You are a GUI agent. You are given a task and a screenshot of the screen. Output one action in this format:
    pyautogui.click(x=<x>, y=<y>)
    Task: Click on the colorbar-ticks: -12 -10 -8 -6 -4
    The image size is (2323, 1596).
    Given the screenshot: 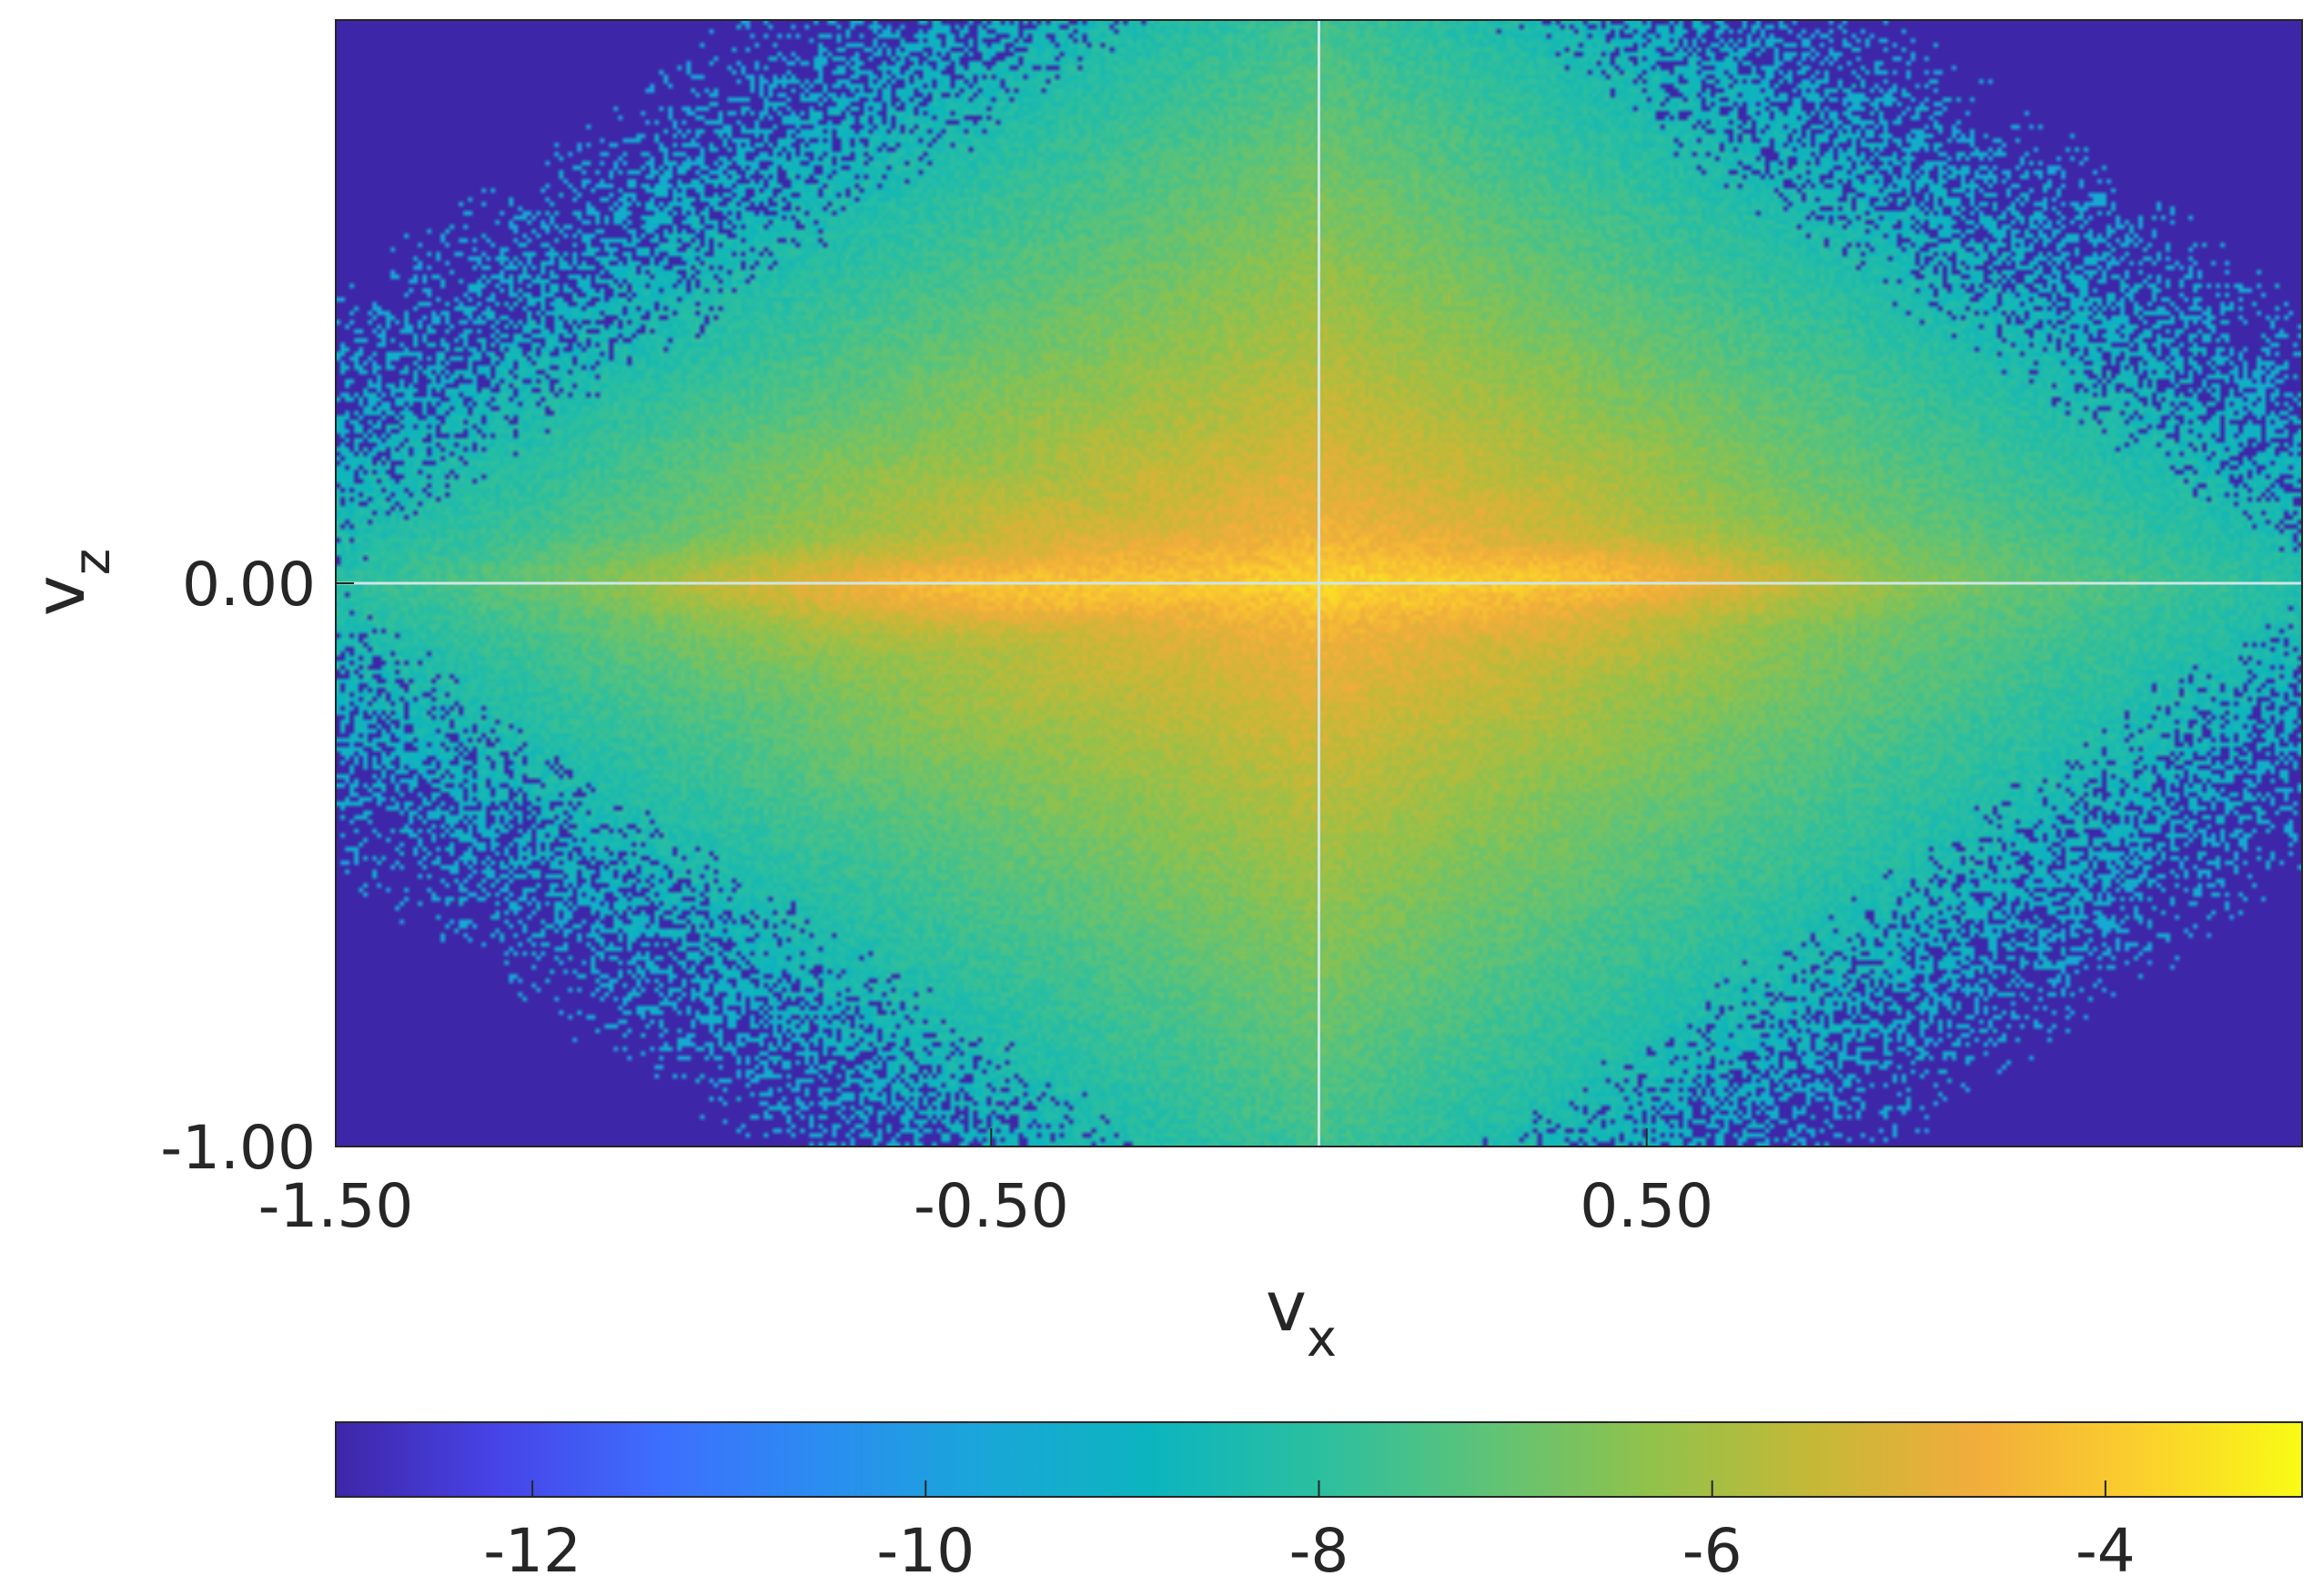 What is the action you would take?
    pyautogui.click(x=1310, y=1533)
    